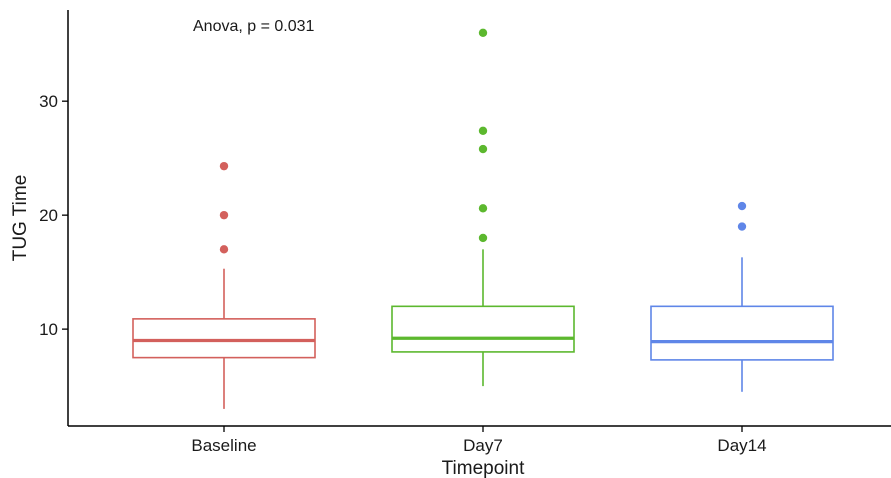  Describe the element at coordinates (741, 445) in the screenshot. I see `x-tick-label: Day14` at that location.